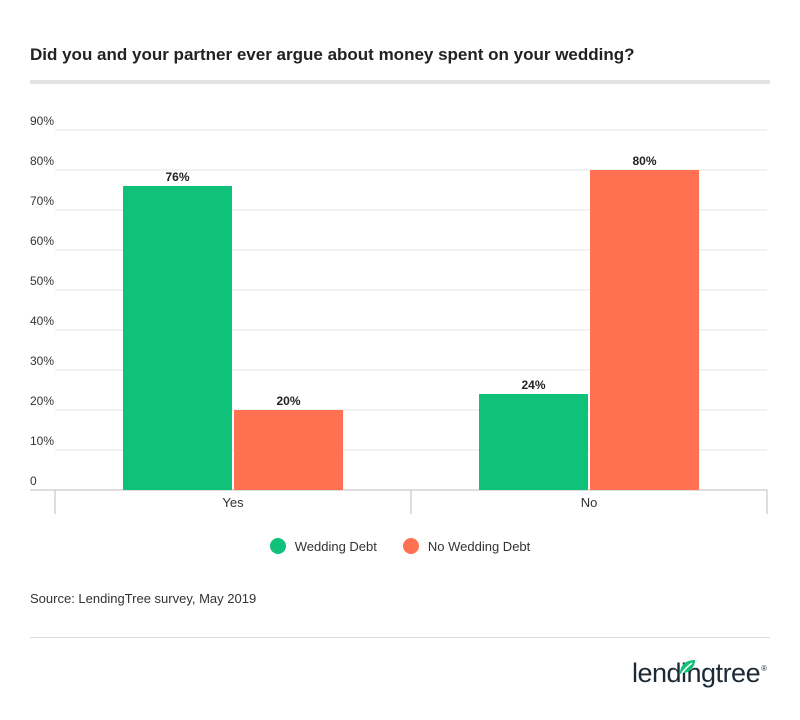 Image resolution: width=800 pixels, height=720 pixels. I want to click on legend-swatch-wedding-debt, so click(277, 546).